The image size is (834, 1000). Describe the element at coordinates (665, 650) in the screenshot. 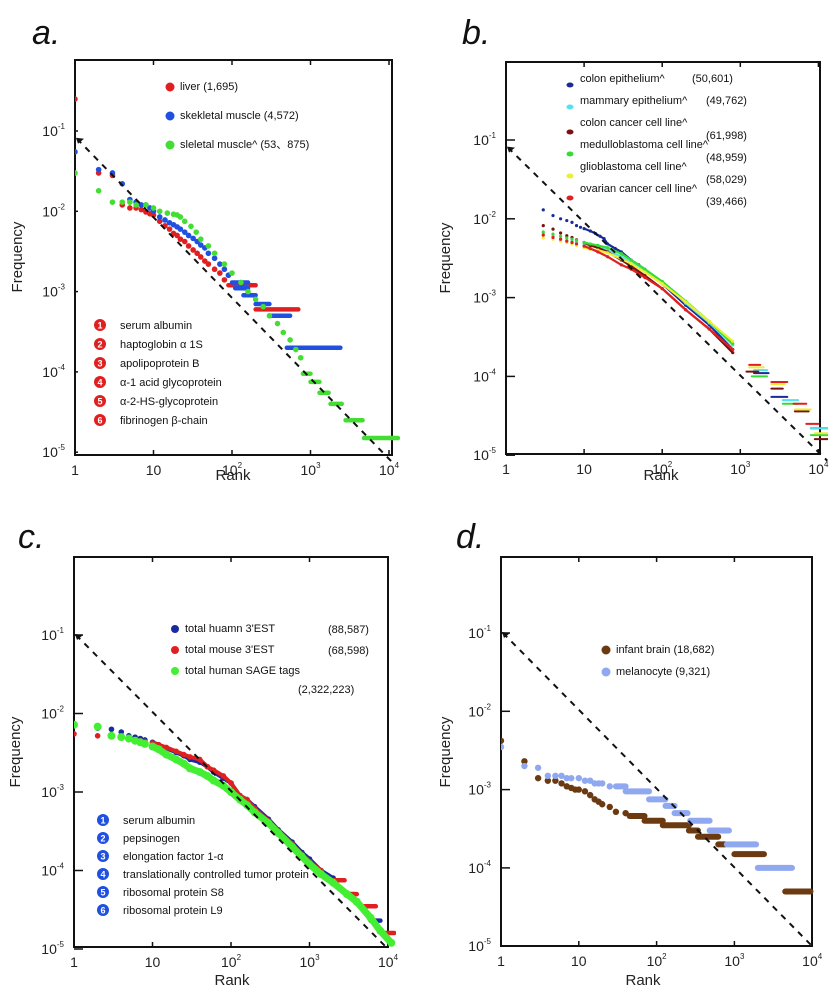

I see `legend-label: infant brain (18,682)` at that location.